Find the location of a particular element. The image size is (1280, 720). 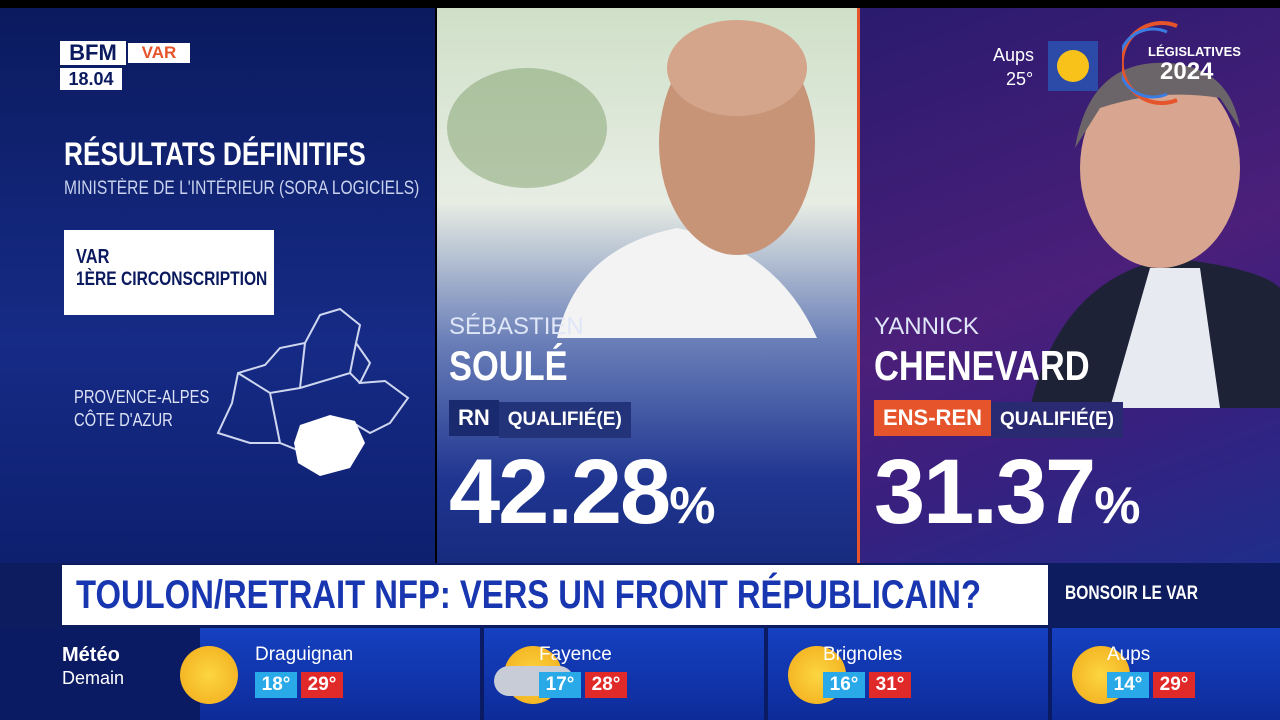

badge-ring is located at coordinates (1150, 63).